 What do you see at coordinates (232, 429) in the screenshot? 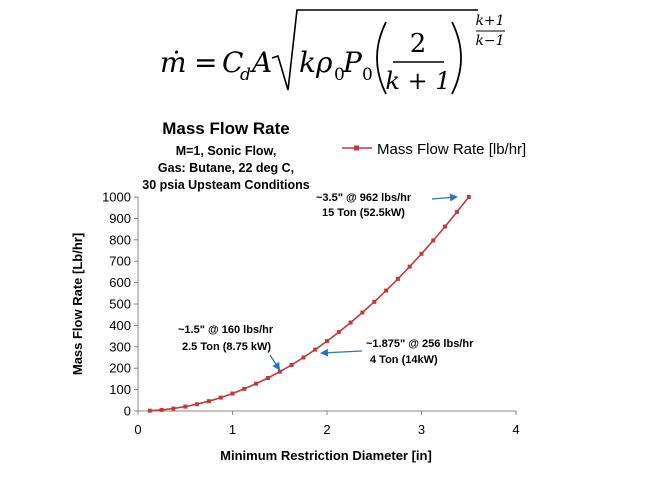
I see `x-tick-label: 1` at bounding box center [232, 429].